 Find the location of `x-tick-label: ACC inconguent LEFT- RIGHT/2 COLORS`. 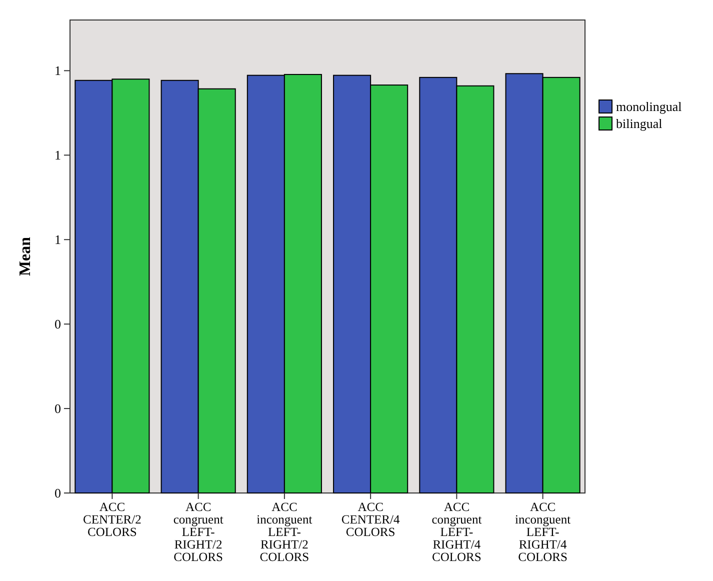

x-tick-label: ACC inconguent LEFT- RIGHT/2 COLORS is located at coordinates (284, 532).